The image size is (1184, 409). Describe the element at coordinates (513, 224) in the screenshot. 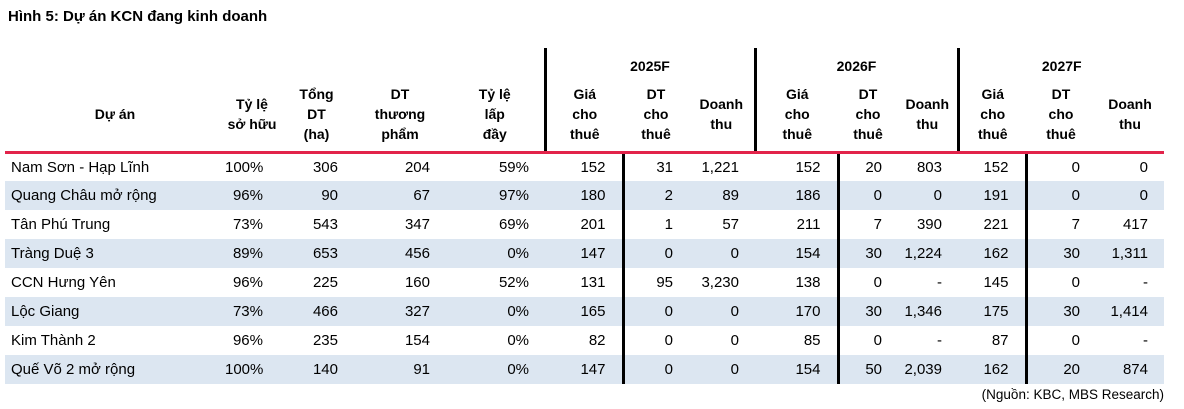

I see `value-cell: 69%` at that location.